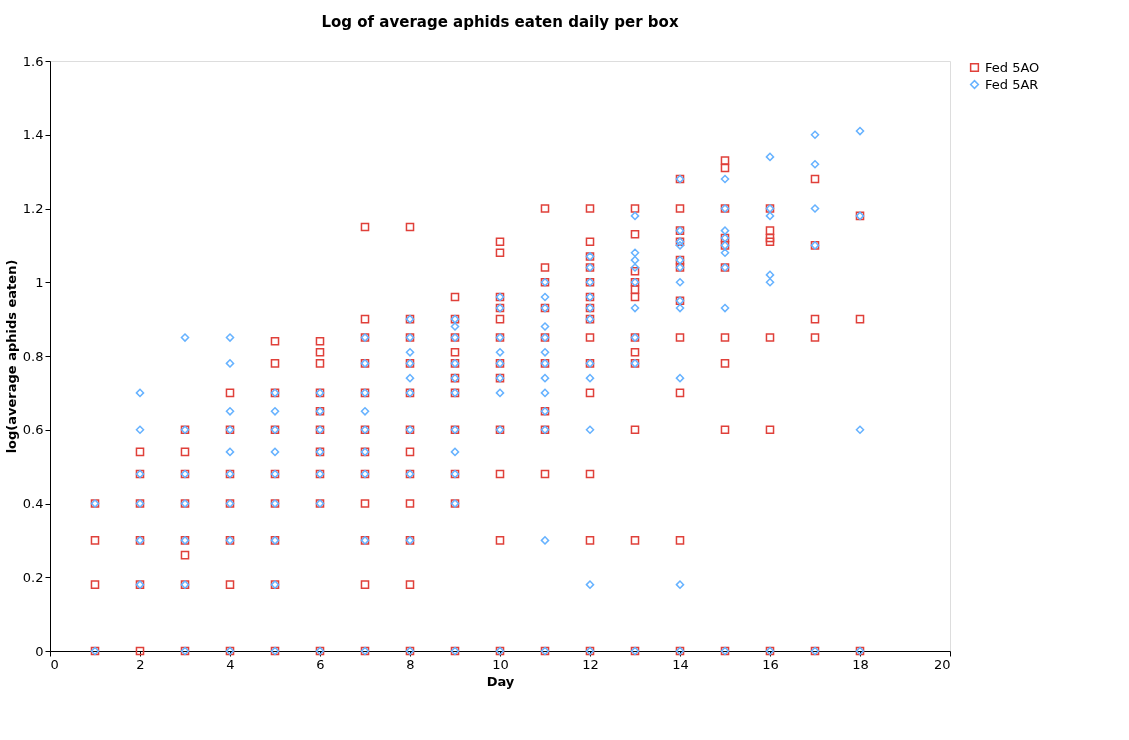  I want to click on chart-title: Log of average aphids eaten daily per box, so click(500, 22).